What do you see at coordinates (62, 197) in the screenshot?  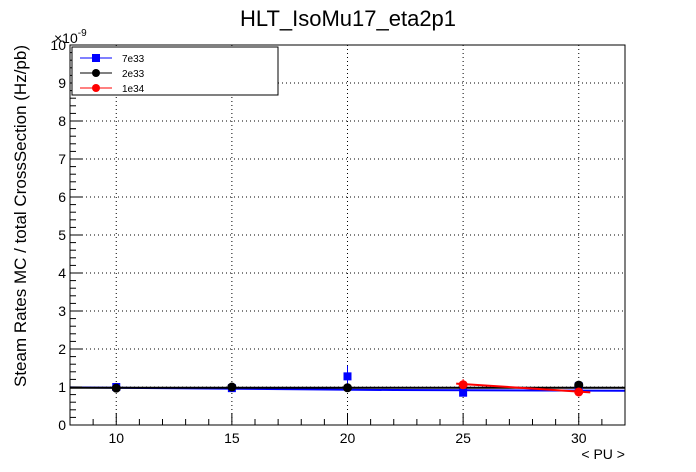 I see `y-tick-label: 6` at bounding box center [62, 197].